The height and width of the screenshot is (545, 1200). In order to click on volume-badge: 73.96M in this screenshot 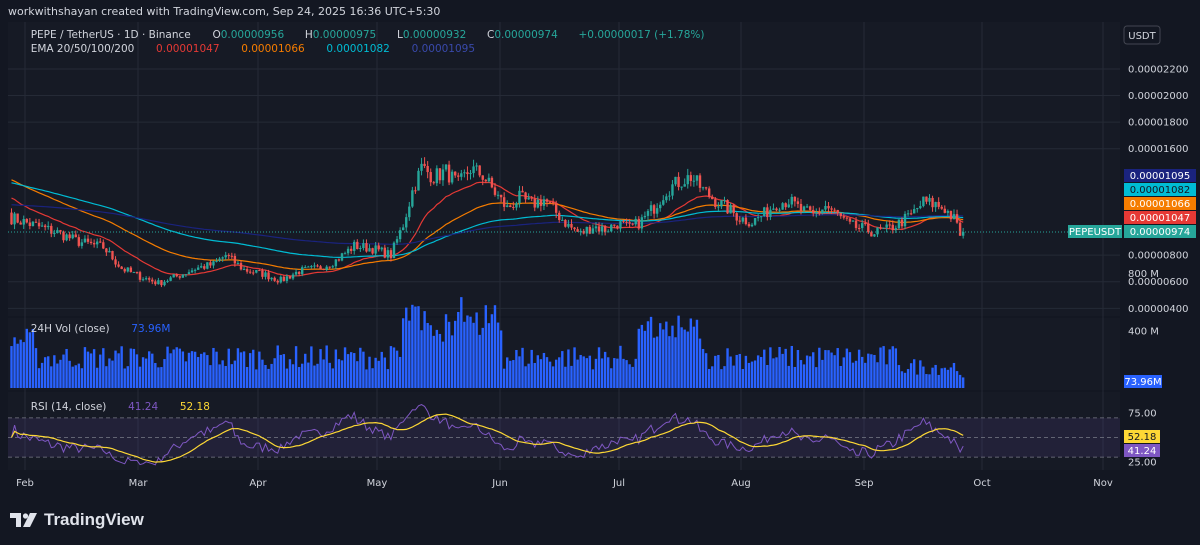, I will do `click(1142, 382)`.